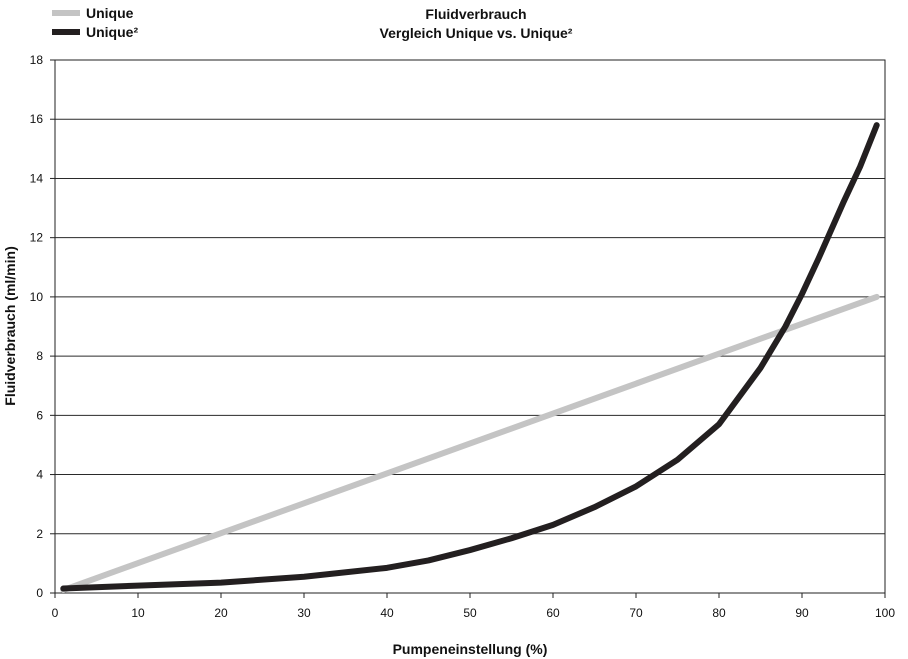 Image resolution: width=908 pixels, height=659 pixels. I want to click on y-tick-label: 10, so click(37, 297).